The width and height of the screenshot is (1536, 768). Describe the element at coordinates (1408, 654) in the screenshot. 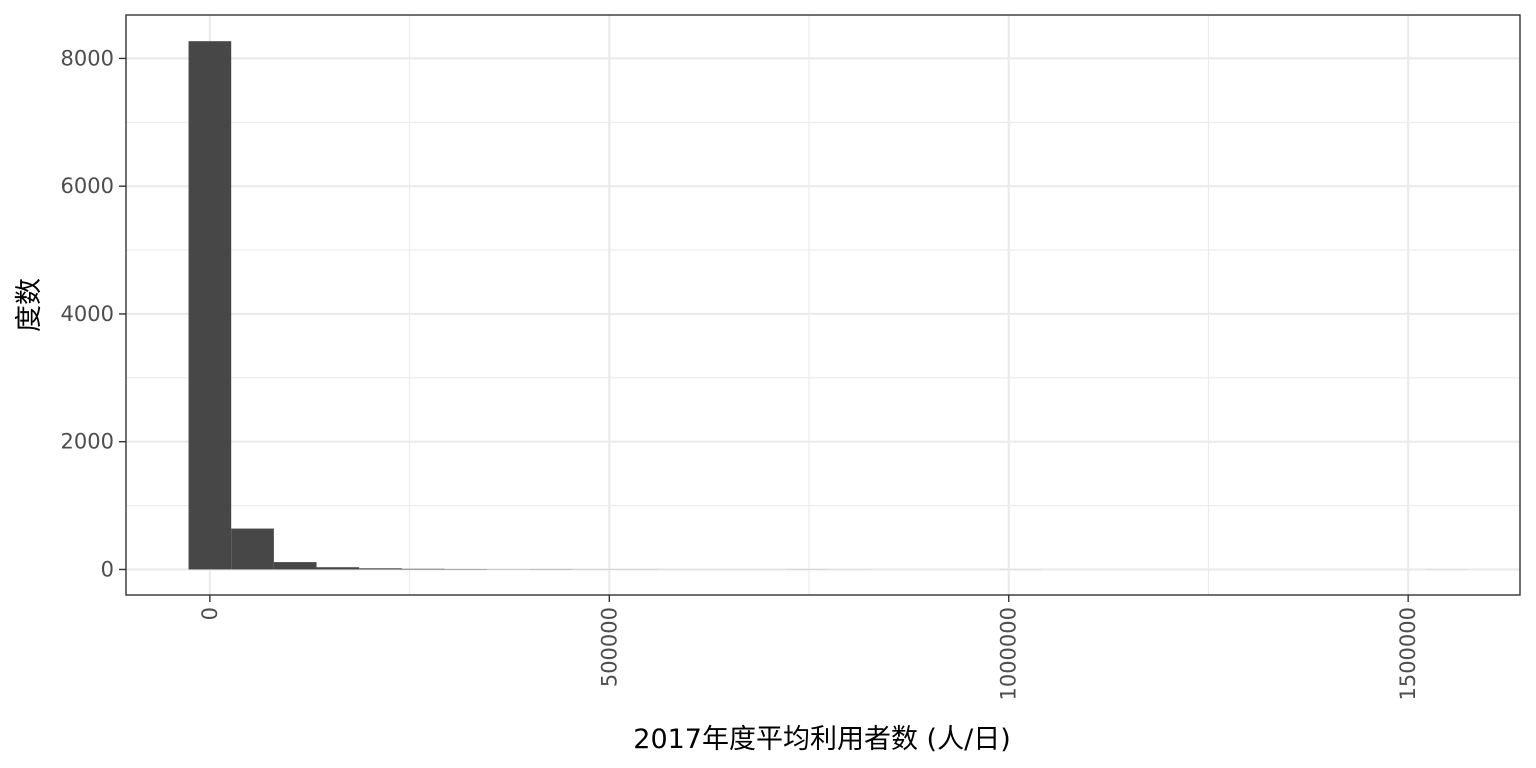

I see `x-tick-label: 1500000` at that location.